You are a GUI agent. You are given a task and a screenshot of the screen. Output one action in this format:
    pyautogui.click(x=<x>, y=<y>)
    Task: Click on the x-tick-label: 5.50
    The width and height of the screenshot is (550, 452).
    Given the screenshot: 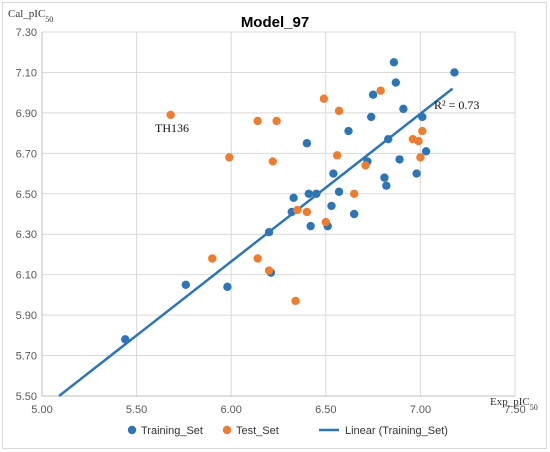 What is the action you would take?
    pyautogui.click(x=136, y=410)
    